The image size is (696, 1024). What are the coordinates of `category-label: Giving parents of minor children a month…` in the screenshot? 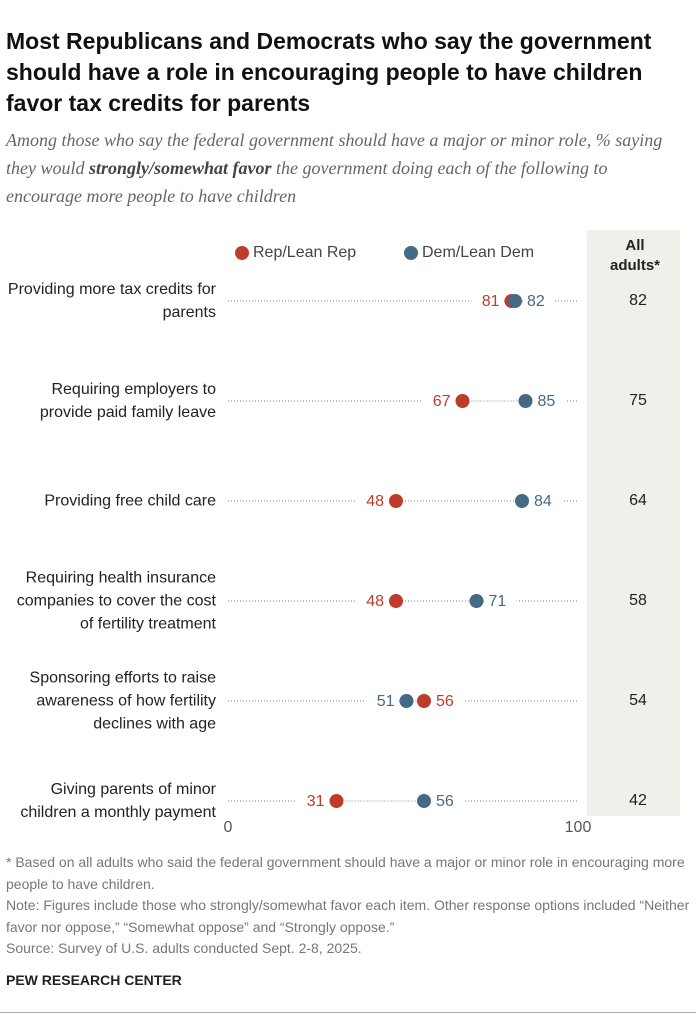 It's located at (118, 801).